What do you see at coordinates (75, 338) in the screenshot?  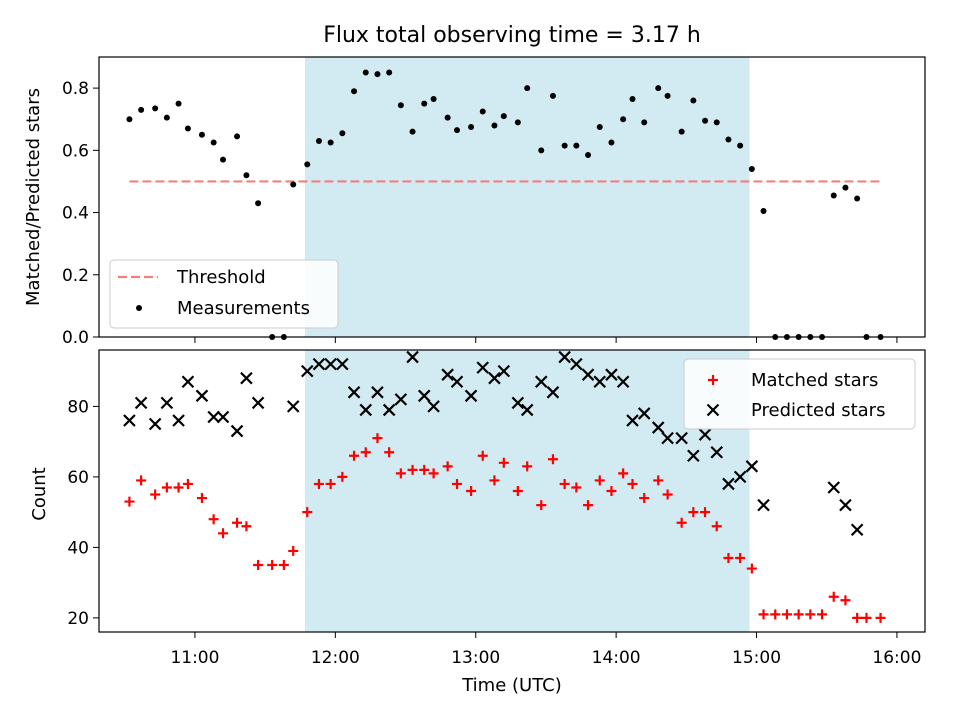 I see `y-tick-label: 0.0` at bounding box center [75, 338].